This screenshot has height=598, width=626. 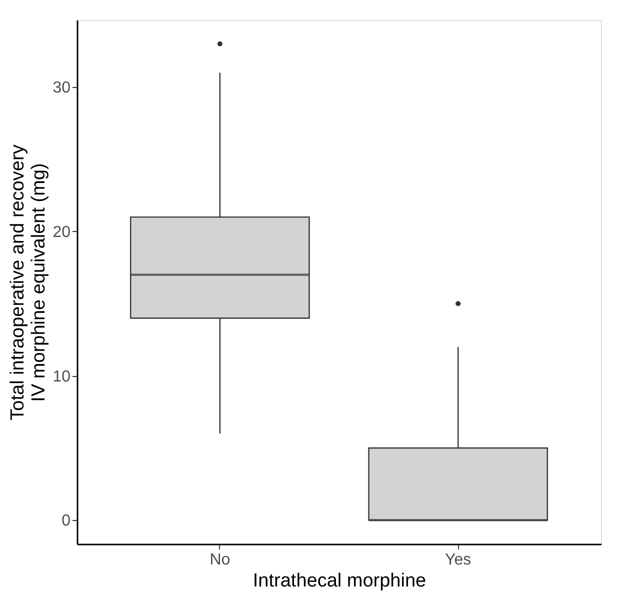 What do you see at coordinates (66, 521) in the screenshot?
I see `y-tick-label: 0` at bounding box center [66, 521].